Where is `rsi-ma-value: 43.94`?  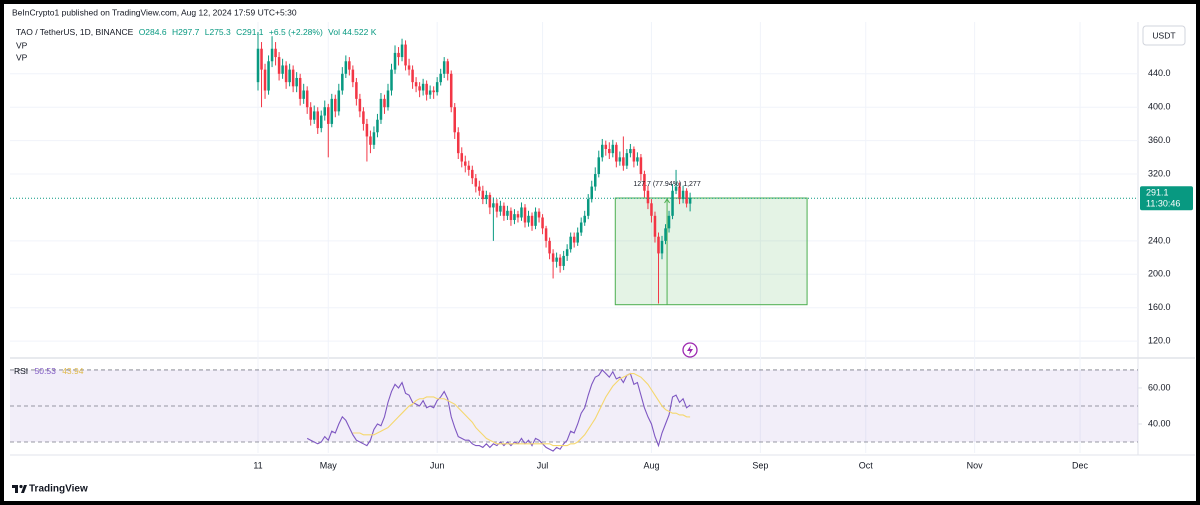
rsi-ma-value: 43.94 is located at coordinates (73, 371).